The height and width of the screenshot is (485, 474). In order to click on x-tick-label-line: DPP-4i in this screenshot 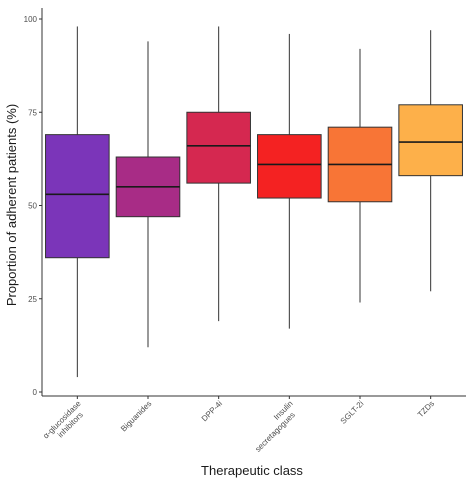, I will do `click(212, 411)`.